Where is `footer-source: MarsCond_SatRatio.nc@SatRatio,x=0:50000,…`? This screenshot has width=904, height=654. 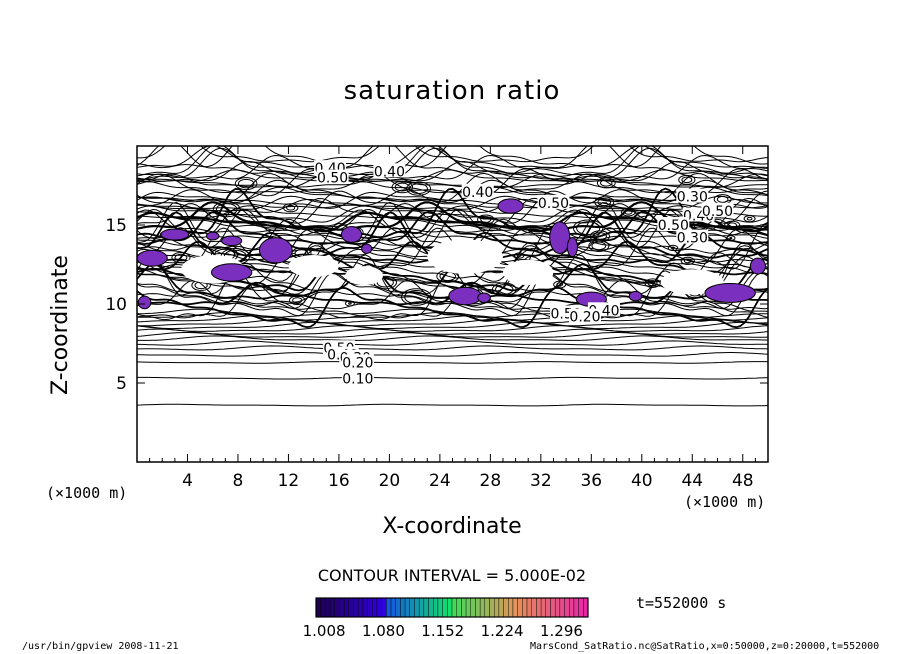
footer-source: MarsCond_SatRatio.nc@SatRatio,x=0:50000,… is located at coordinates (705, 646).